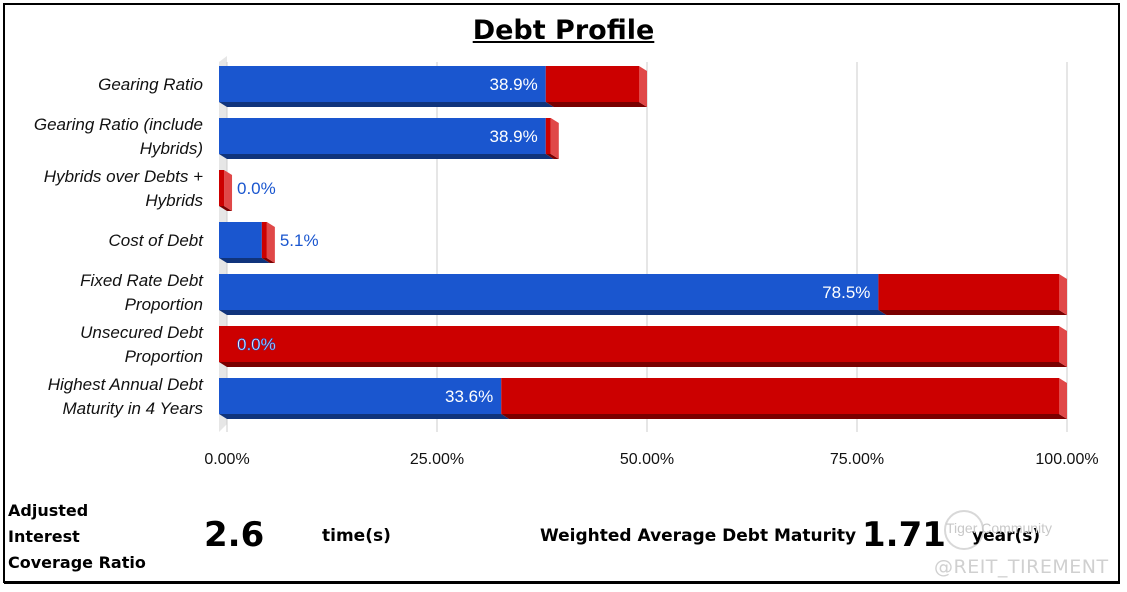 The width and height of the screenshot is (1127, 592). Describe the element at coordinates (150, 84) in the screenshot. I see `category-label: Gearing Ratio` at that location.